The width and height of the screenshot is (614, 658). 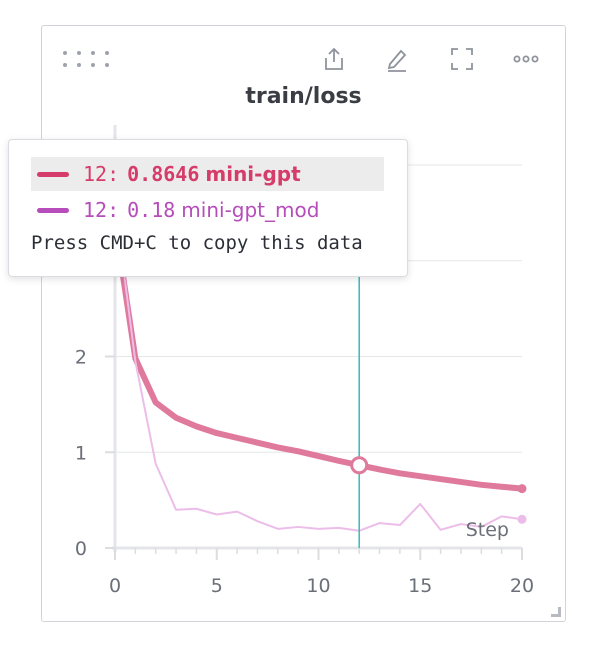 I want to click on edit-pencil-icon, so click(x=397, y=59).